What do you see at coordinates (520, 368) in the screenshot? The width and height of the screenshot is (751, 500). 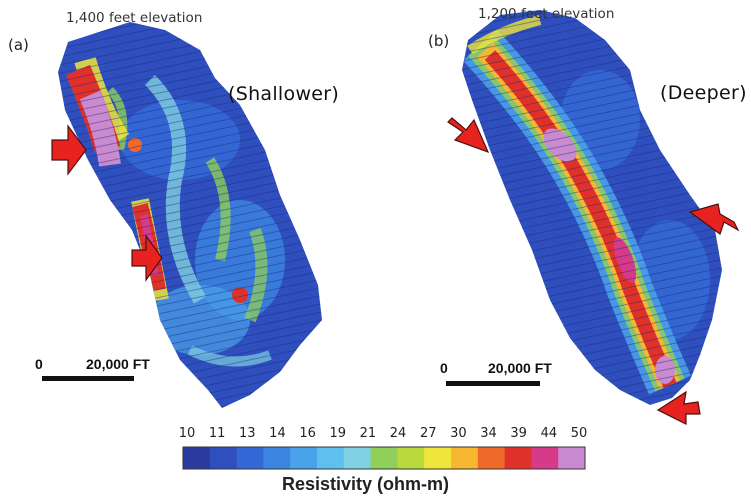 I see `scale-label-b: 20,000 FT` at bounding box center [520, 368].